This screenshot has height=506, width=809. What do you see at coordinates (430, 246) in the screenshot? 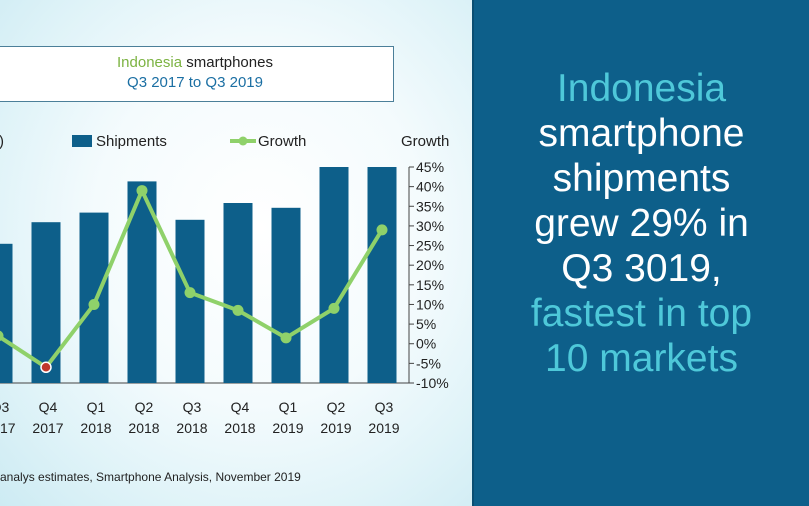
I see `y-tick-label: 25%` at bounding box center [430, 246].